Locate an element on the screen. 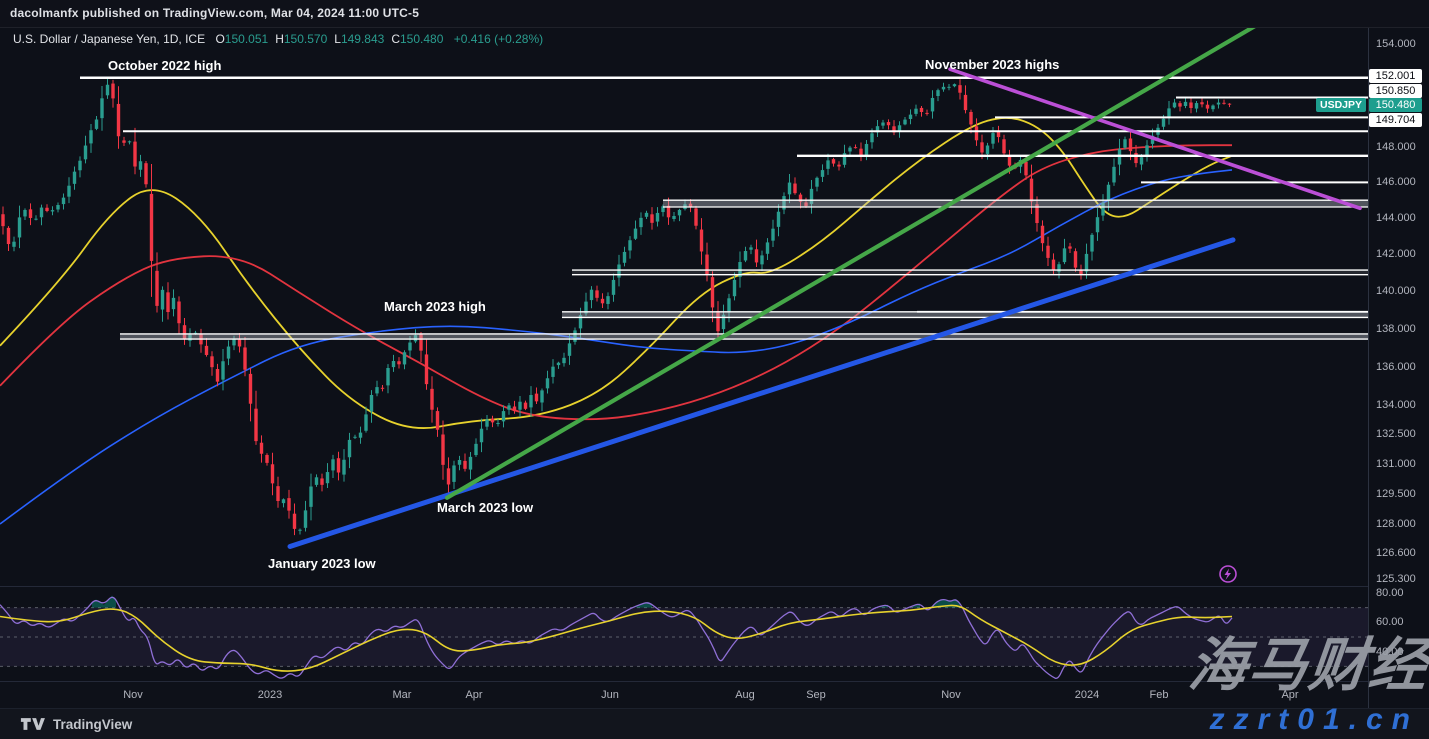 The image size is (1429, 739). price-tick-label: 125.300 is located at coordinates (1396, 579).